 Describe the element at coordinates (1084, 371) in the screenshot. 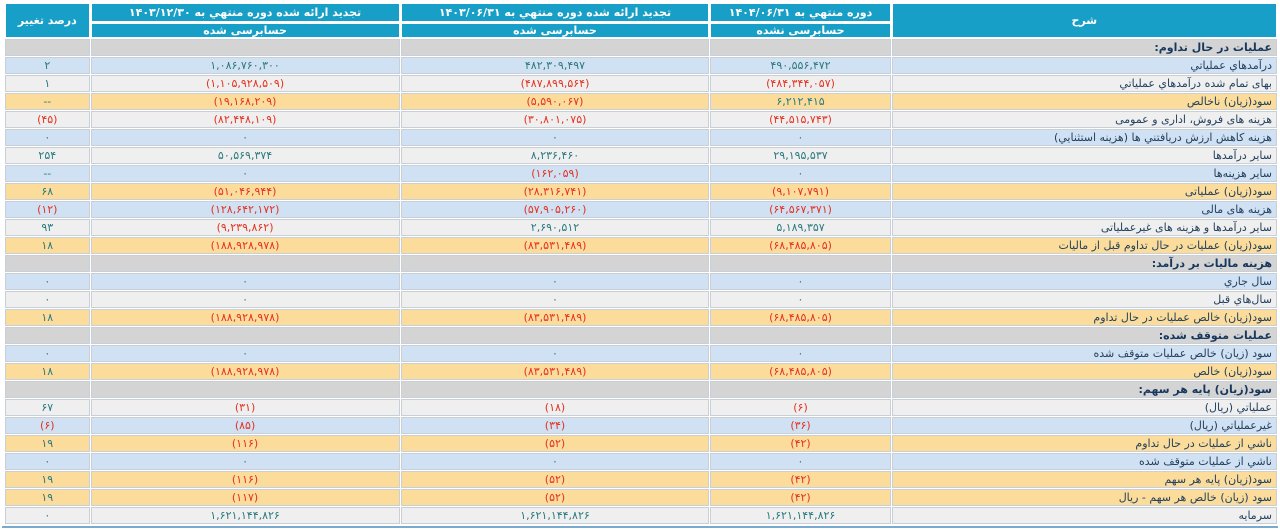

I see `row-label: سود(زیان) خالص` at that location.